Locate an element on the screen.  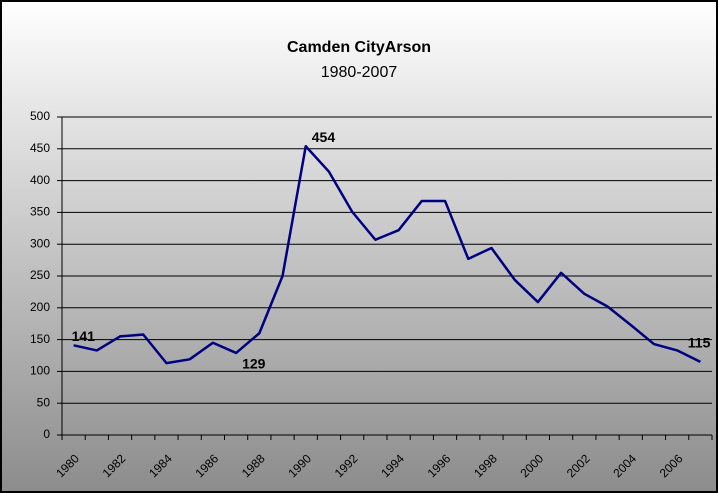
y-tick-label: 300 is located at coordinates (40, 243).